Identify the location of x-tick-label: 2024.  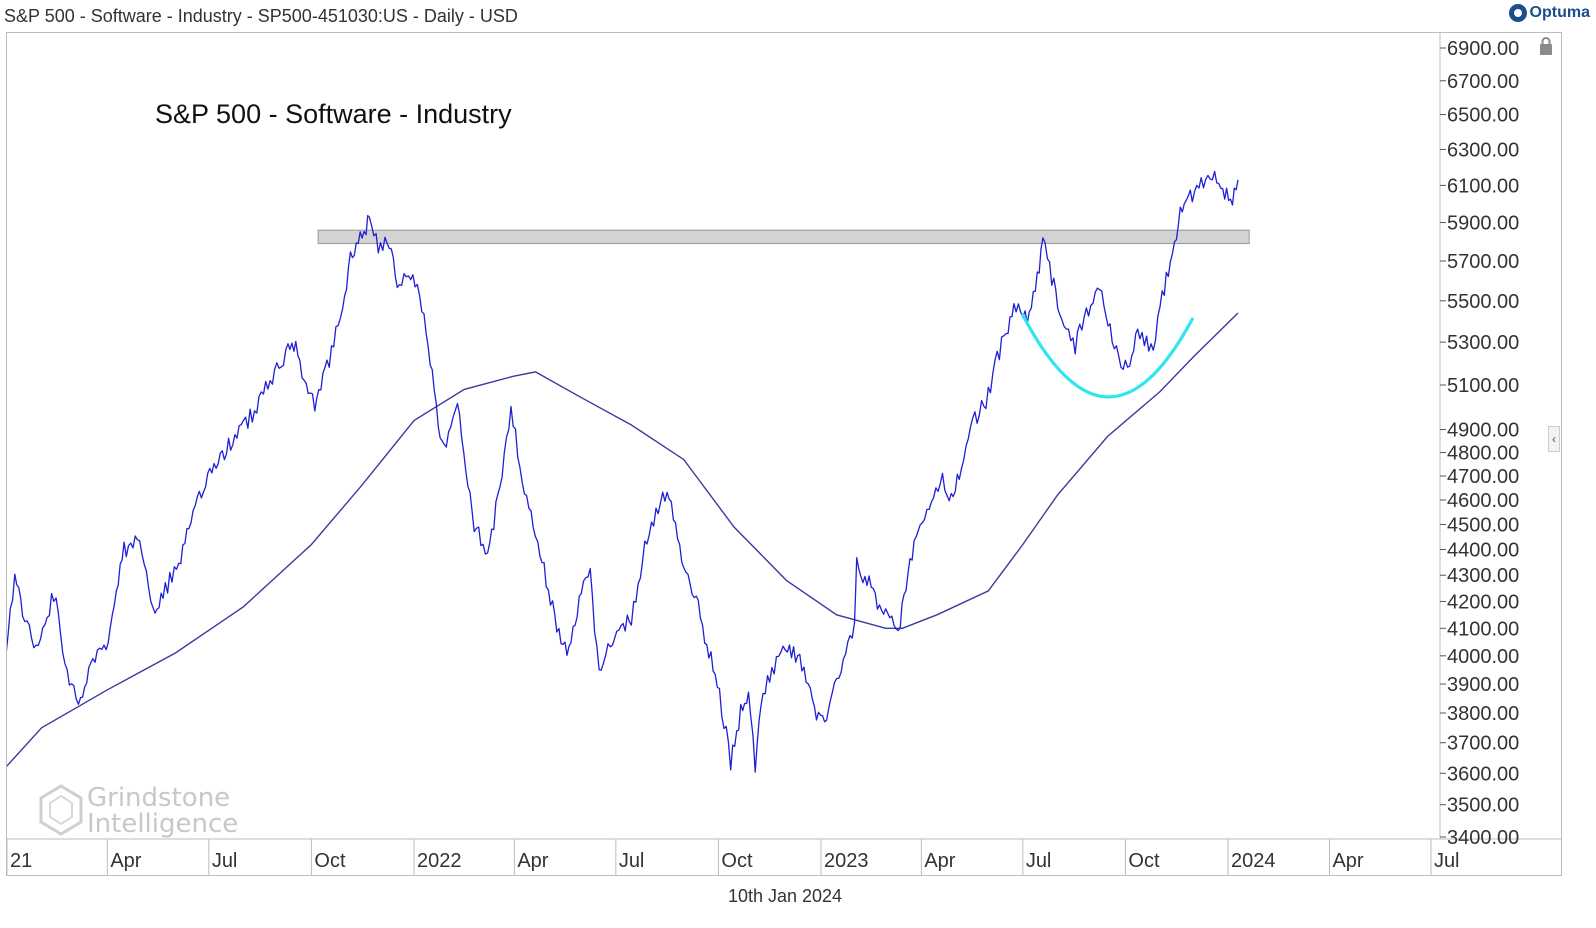
(1253, 861).